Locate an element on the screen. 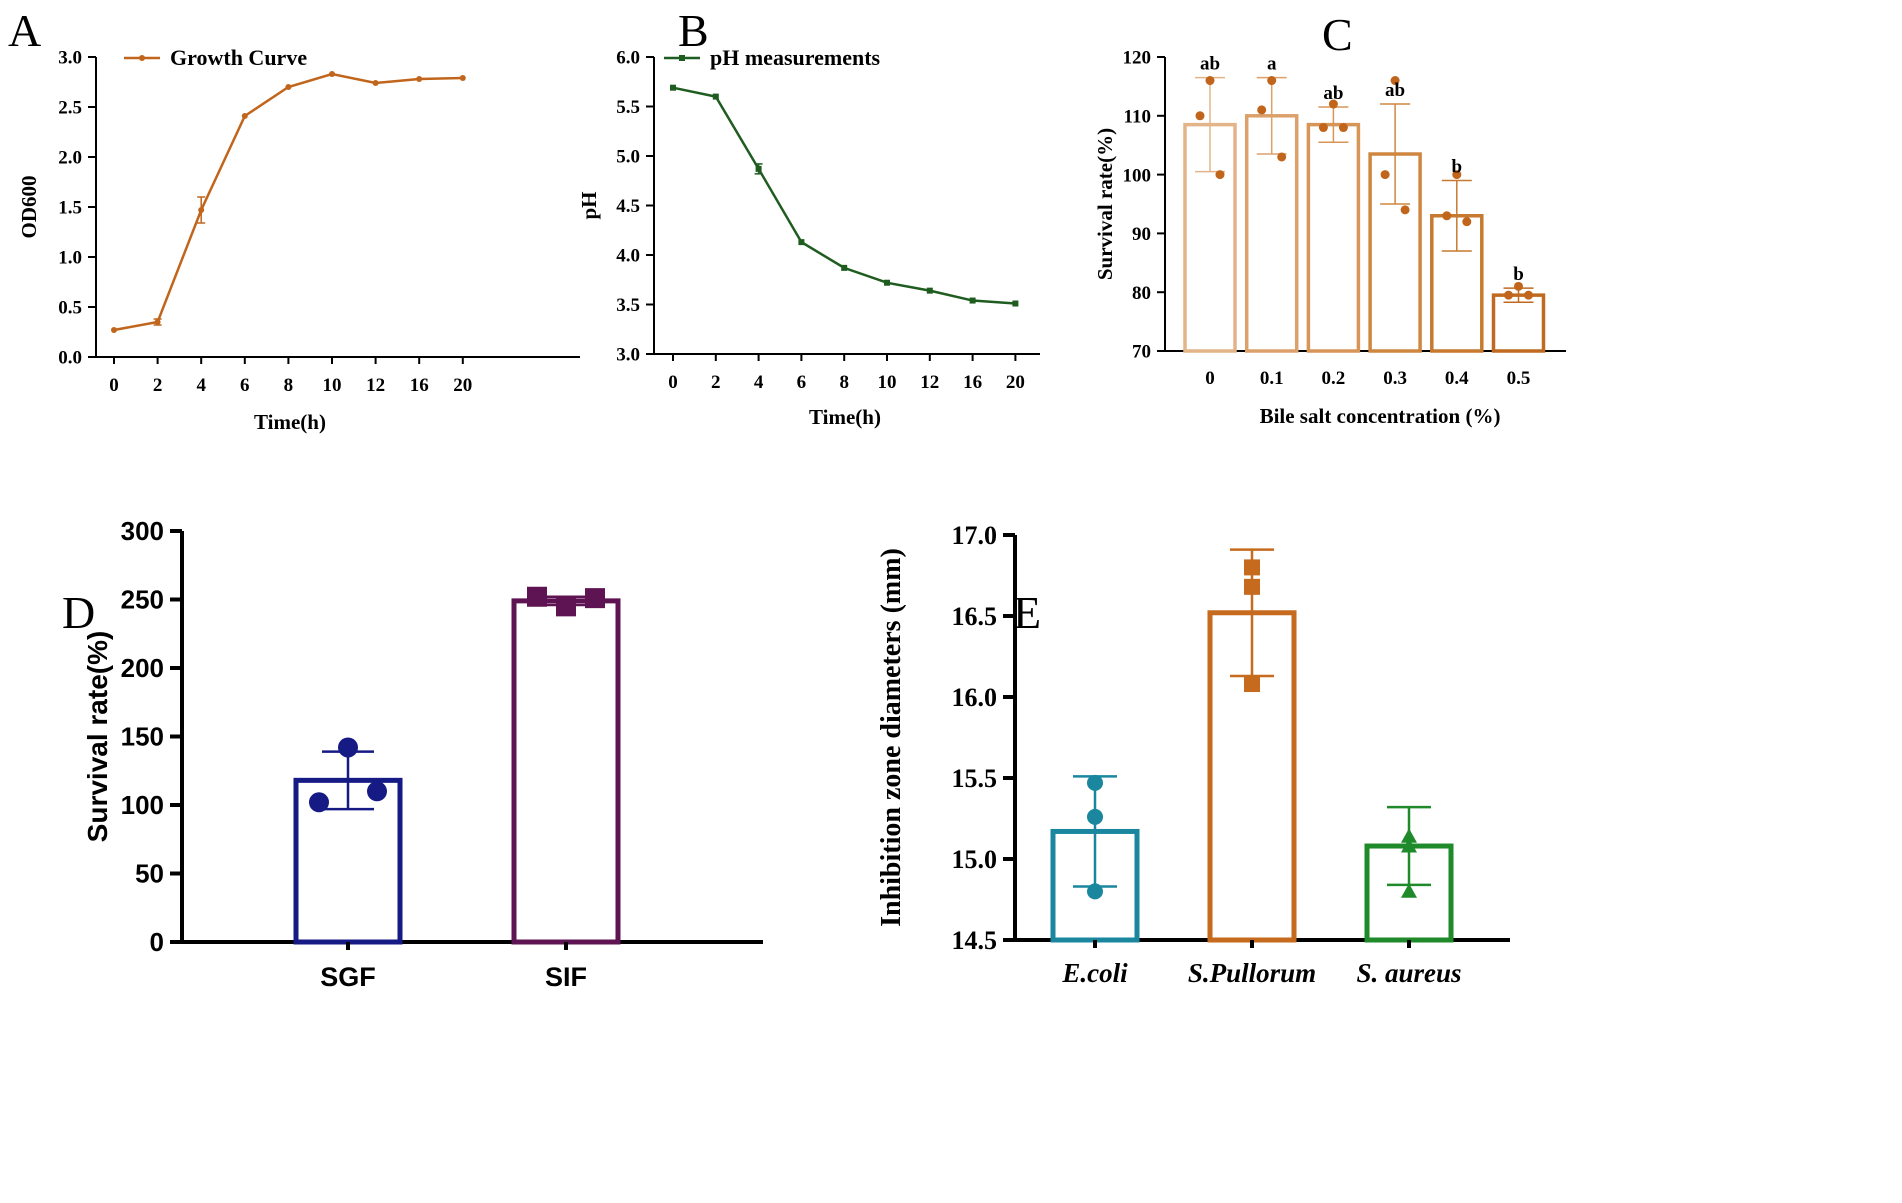 This screenshot has height=1203, width=1902. y-tick-label: 3.5 is located at coordinates (628, 305).